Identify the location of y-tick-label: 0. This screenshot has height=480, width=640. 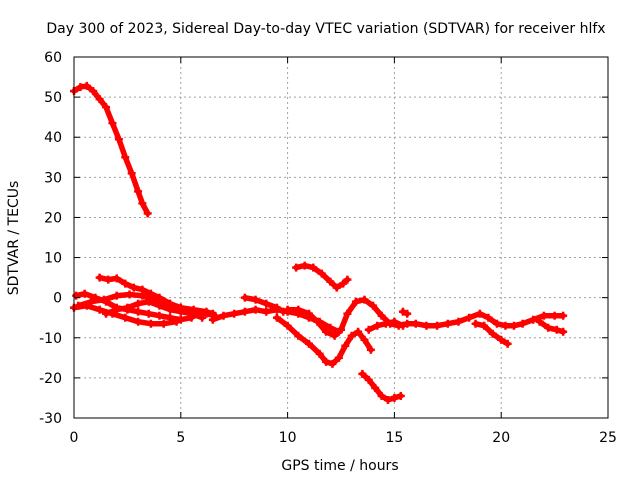
(57, 299).